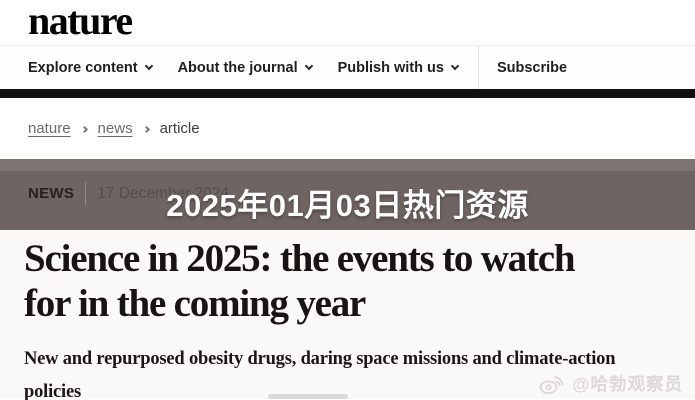  I want to click on title-line-2: for in the coming year, so click(195, 303).